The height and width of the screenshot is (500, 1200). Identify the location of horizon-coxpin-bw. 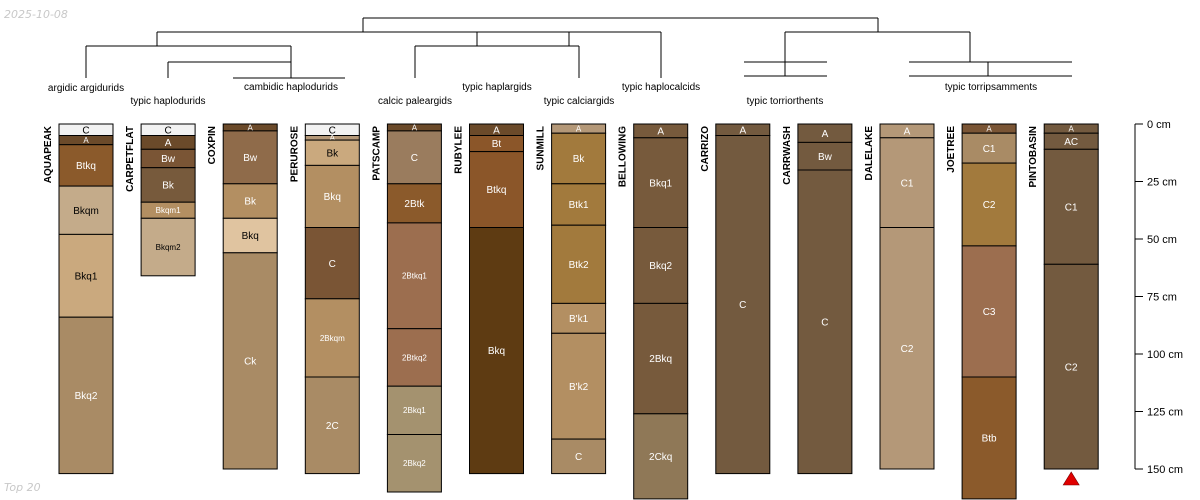
(250, 157).